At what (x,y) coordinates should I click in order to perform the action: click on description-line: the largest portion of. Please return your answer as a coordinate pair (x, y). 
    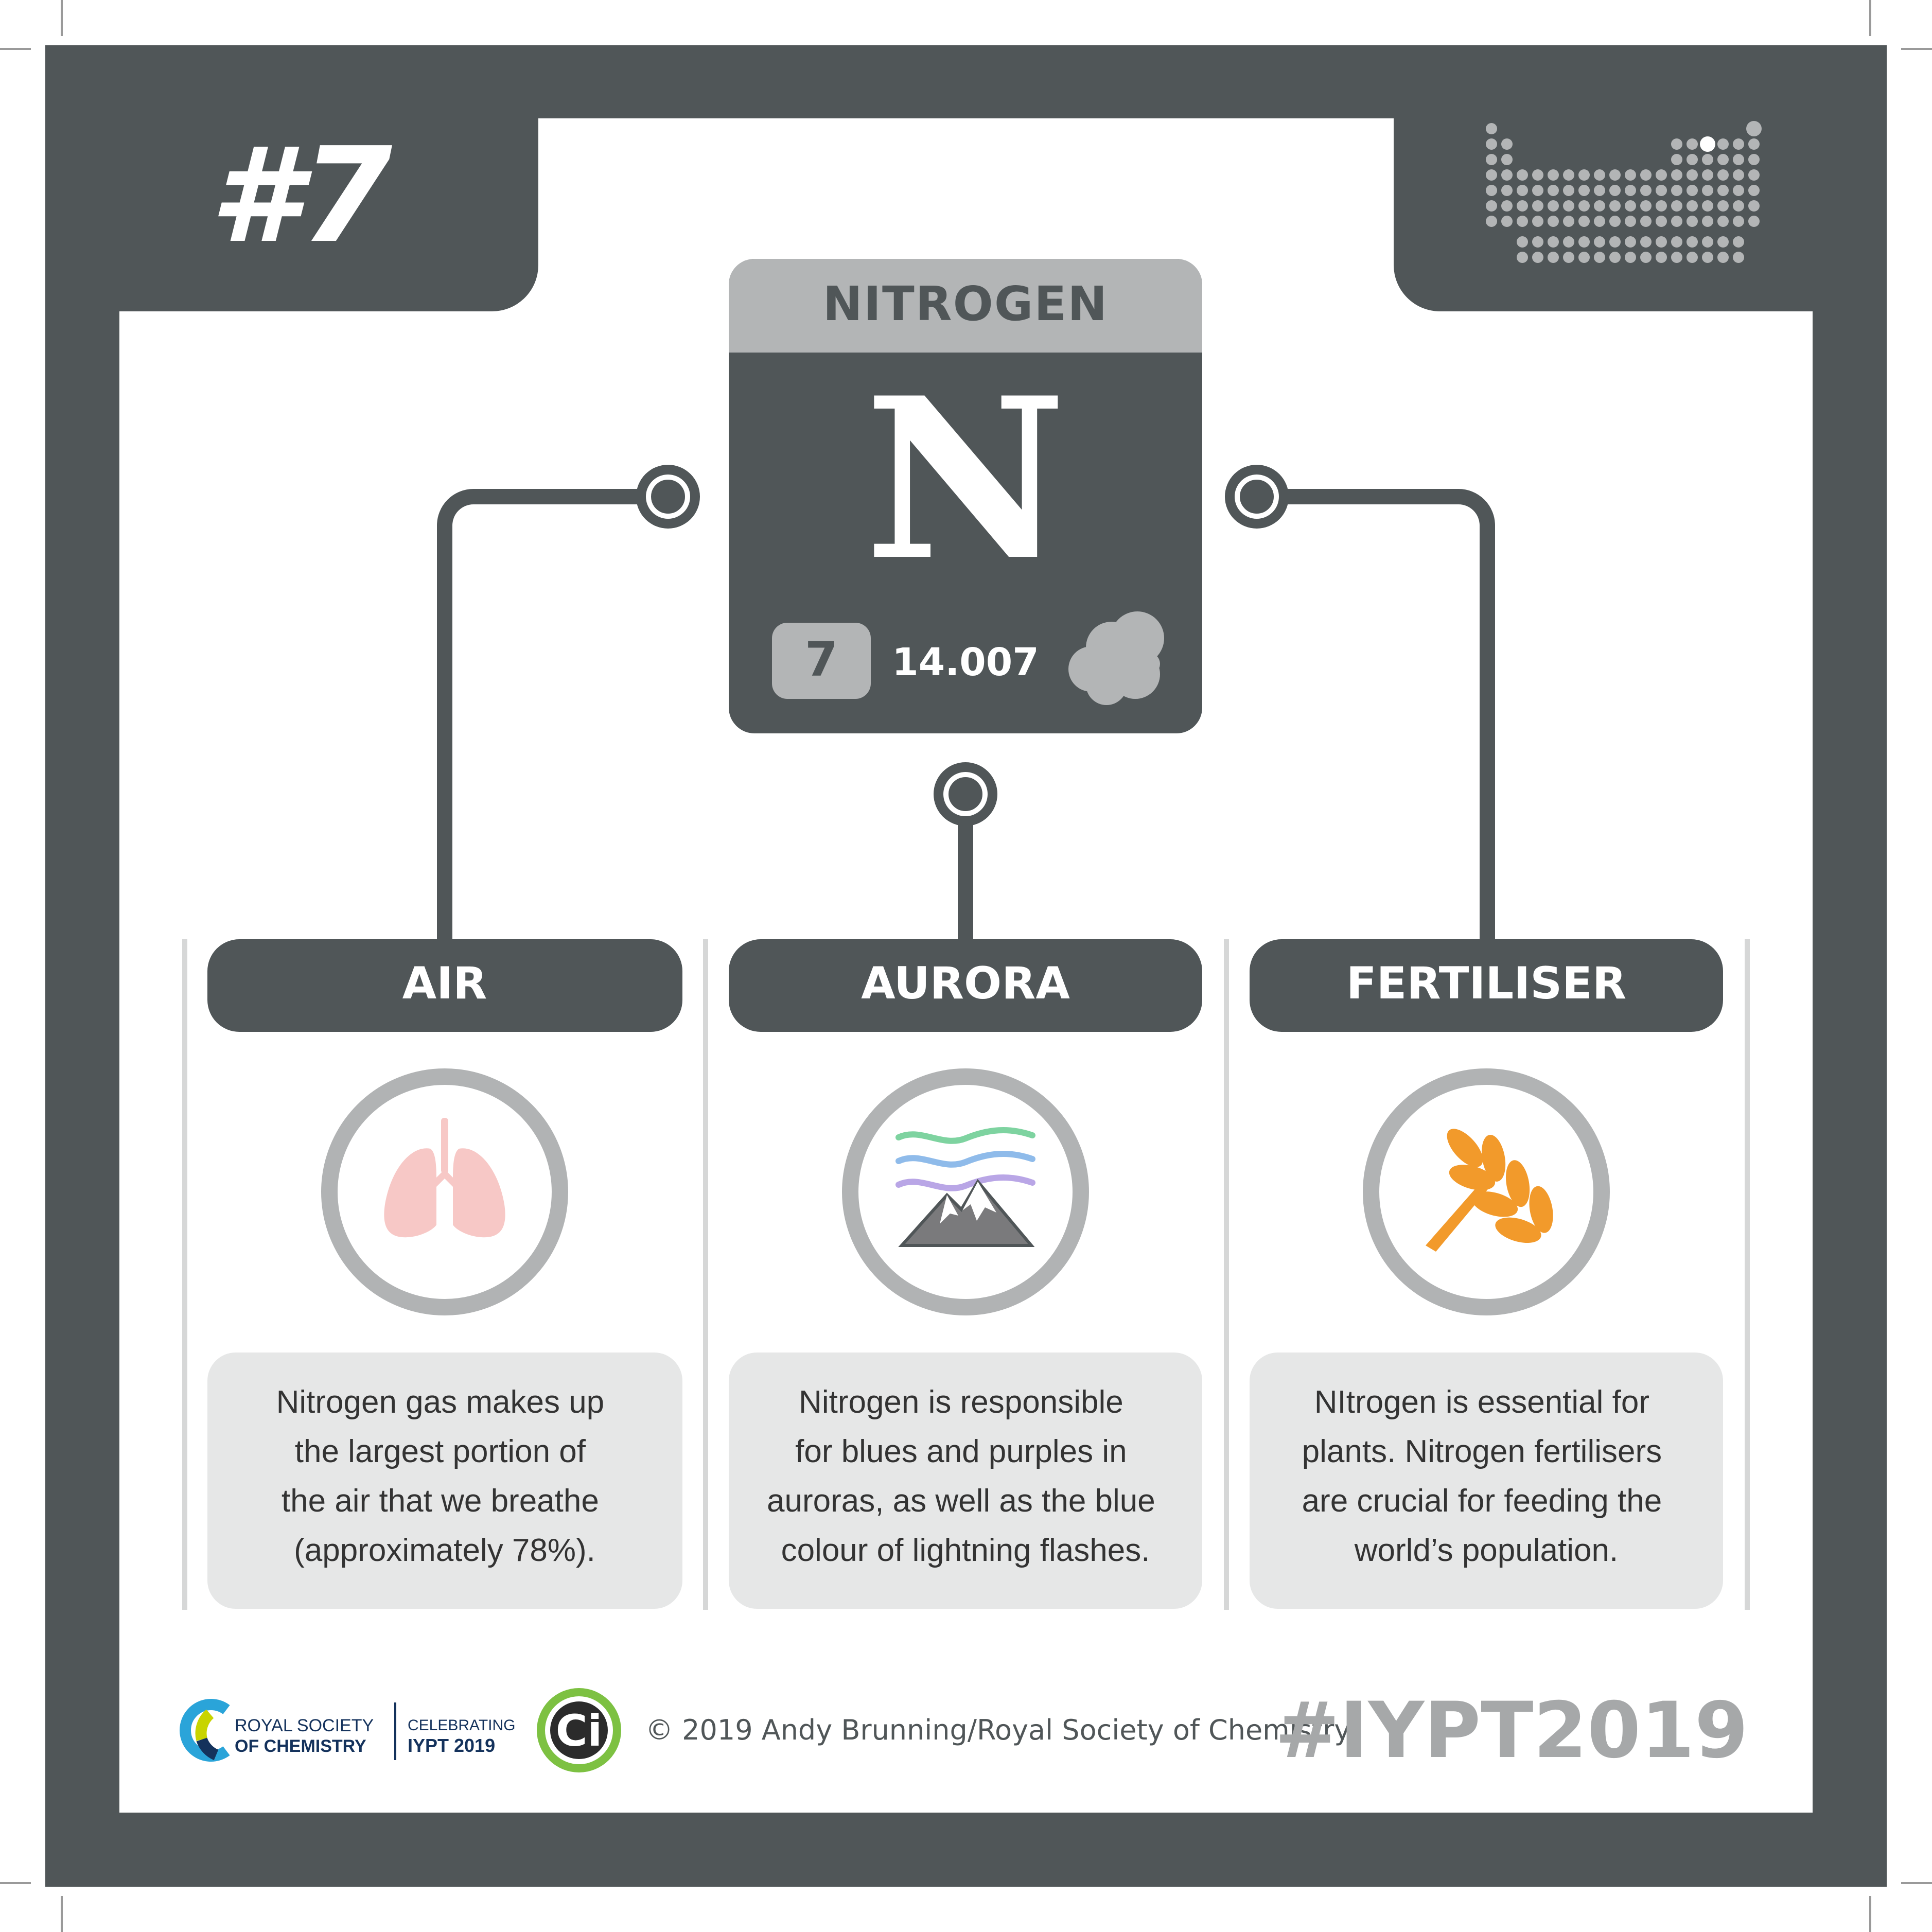
    Looking at the image, I should click on (441, 1452).